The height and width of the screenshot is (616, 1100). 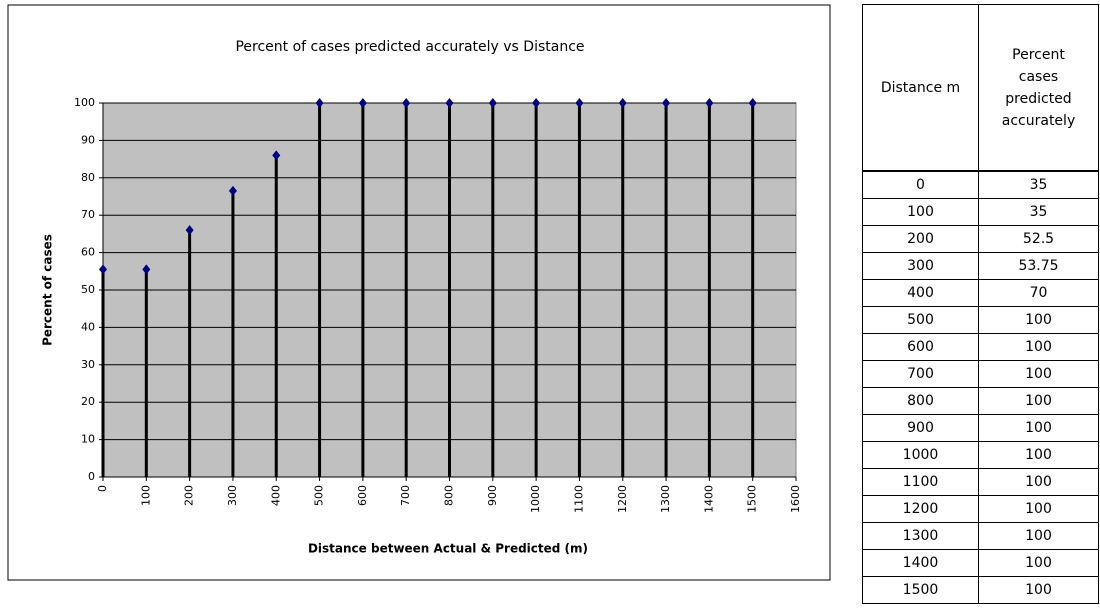 I want to click on x-tick-label: 1600, so click(x=795, y=499).